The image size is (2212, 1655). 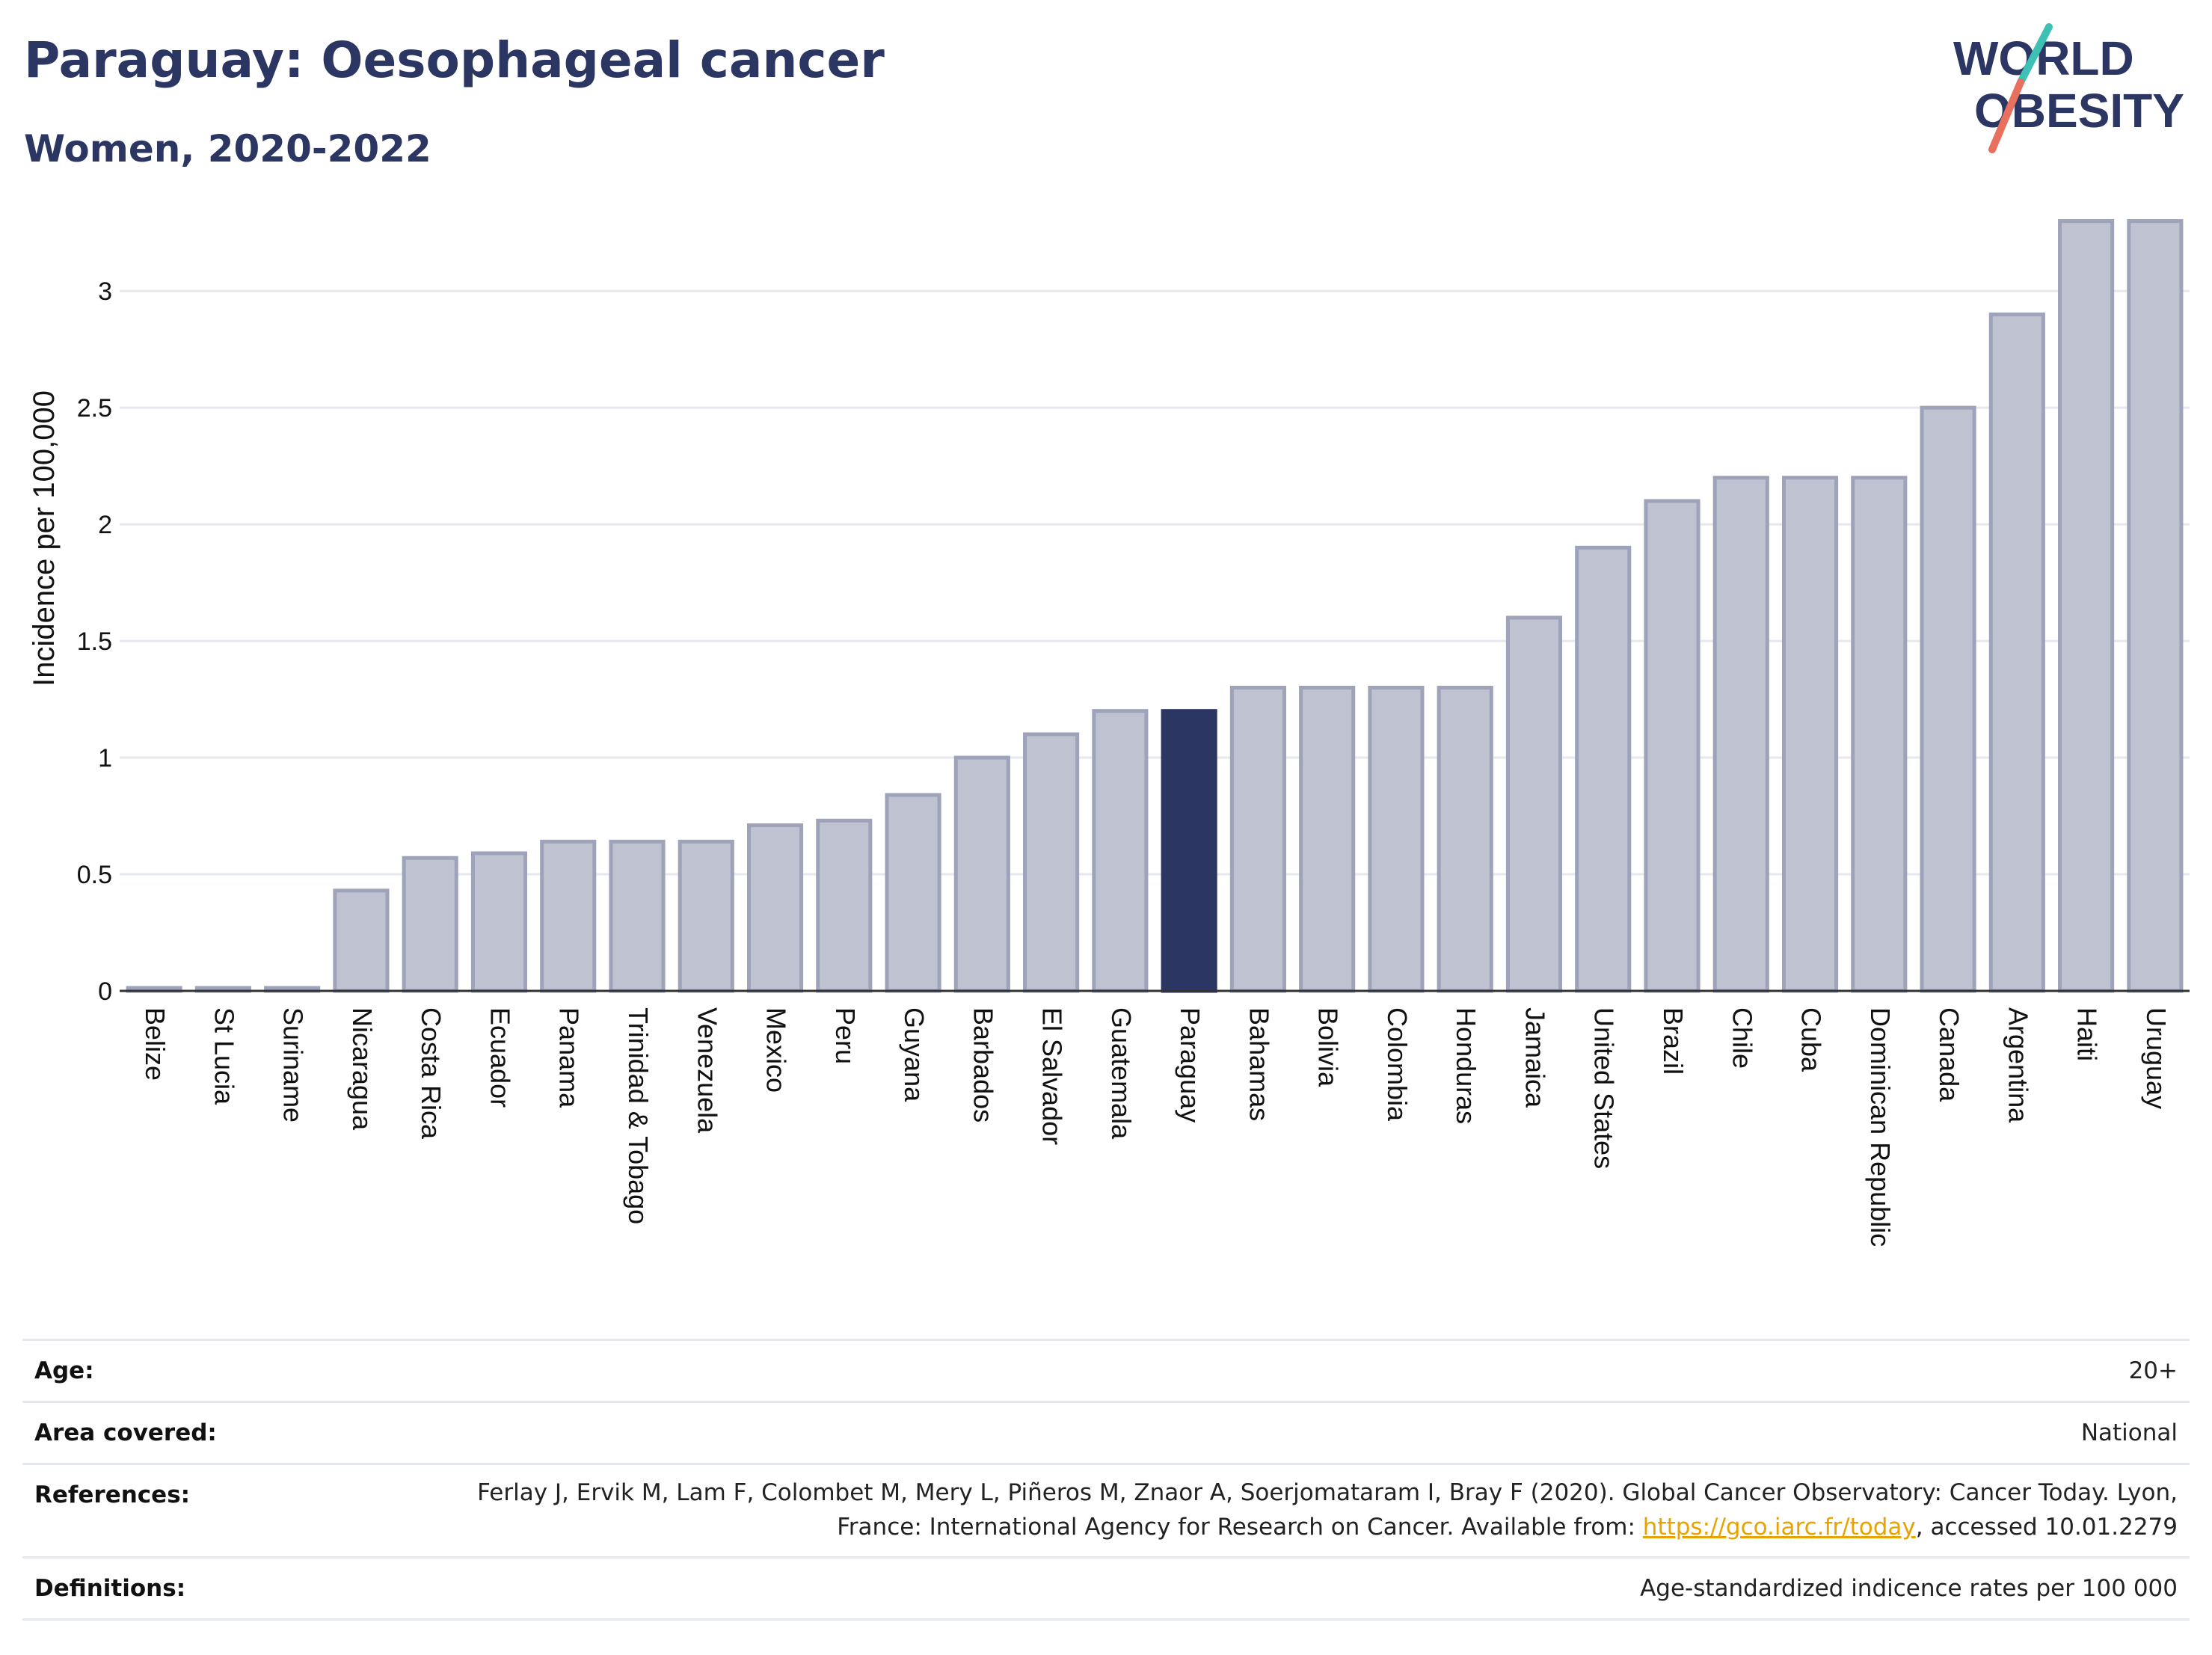 I want to click on x-tick-label: Bolivia, so click(x=1328, y=1047).